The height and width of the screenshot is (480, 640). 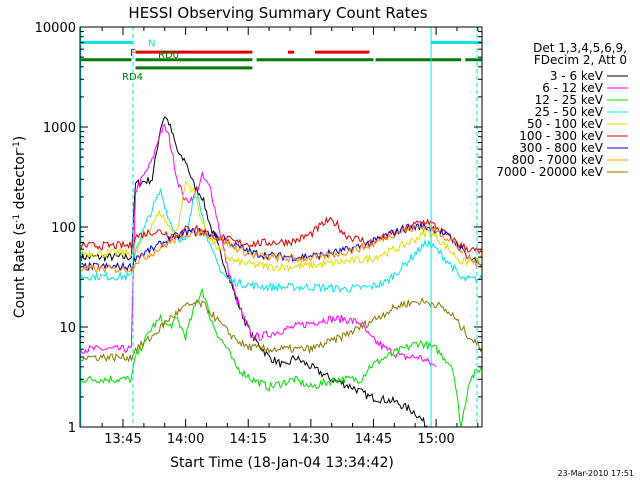 I want to click on legend-entry-label-6: 300 - 800 keV, so click(x=561, y=148).